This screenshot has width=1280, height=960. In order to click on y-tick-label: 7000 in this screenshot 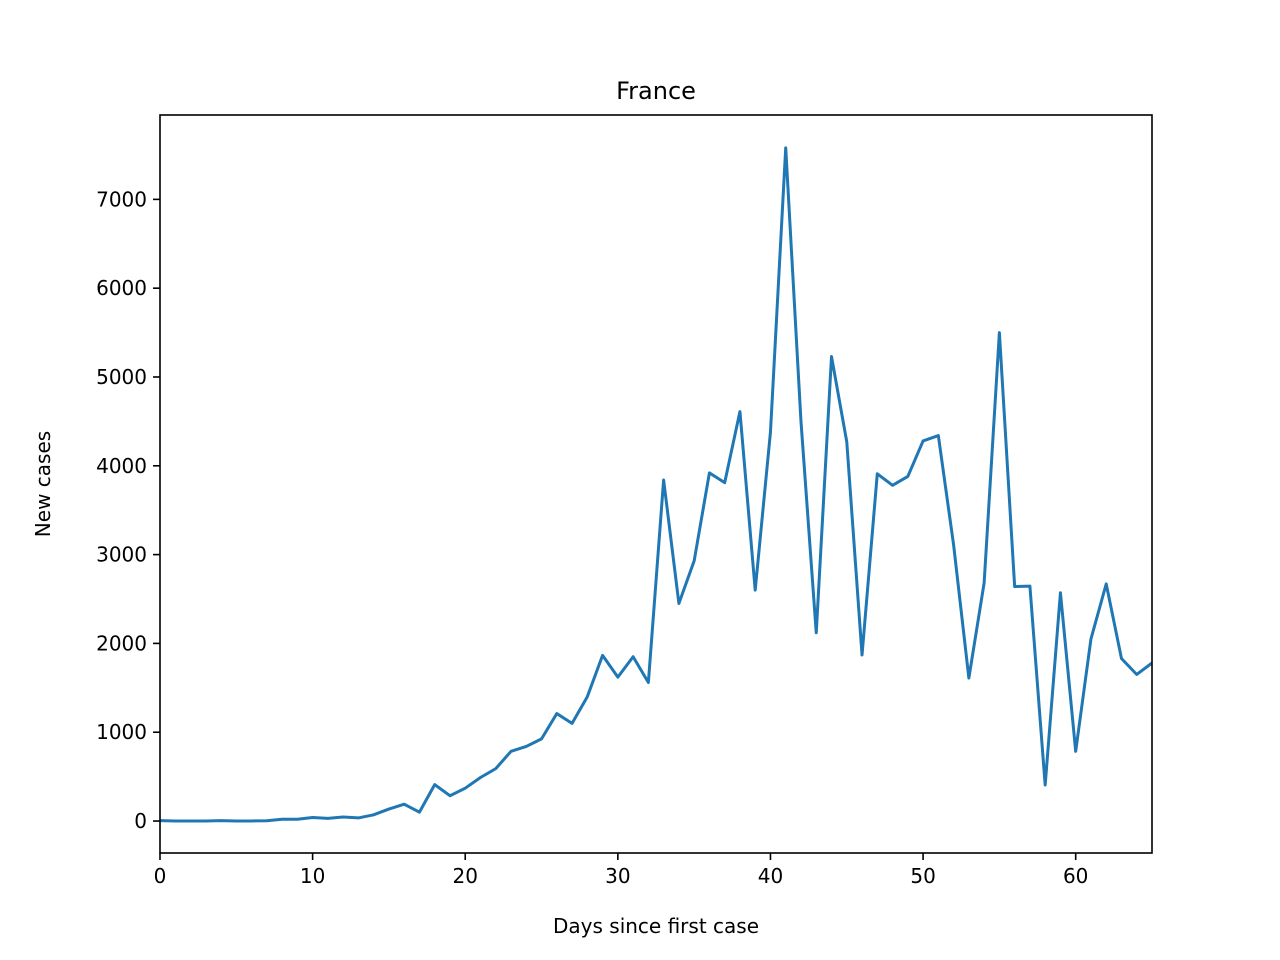, I will do `click(121, 199)`.